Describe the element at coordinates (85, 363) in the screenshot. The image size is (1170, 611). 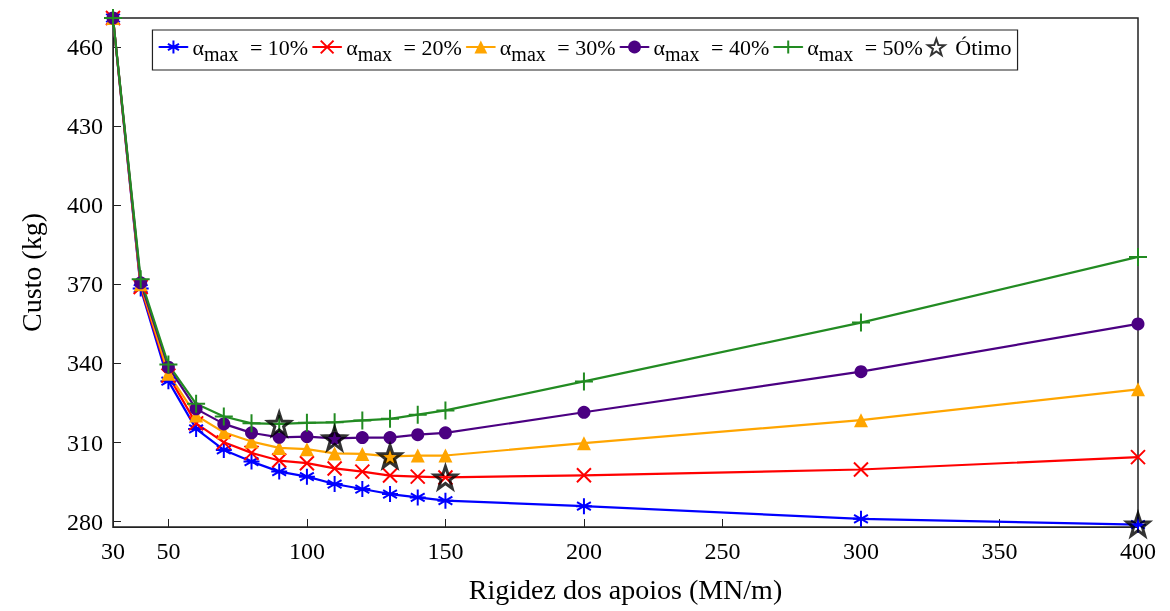
I see `y-tick-label: 340` at that location.